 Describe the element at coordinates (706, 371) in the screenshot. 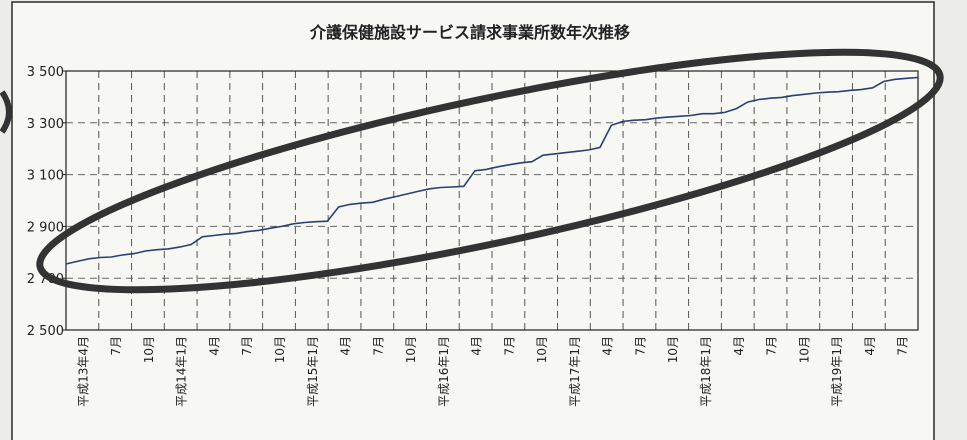

I see `x-tick-label: 平成18年1月` at that location.